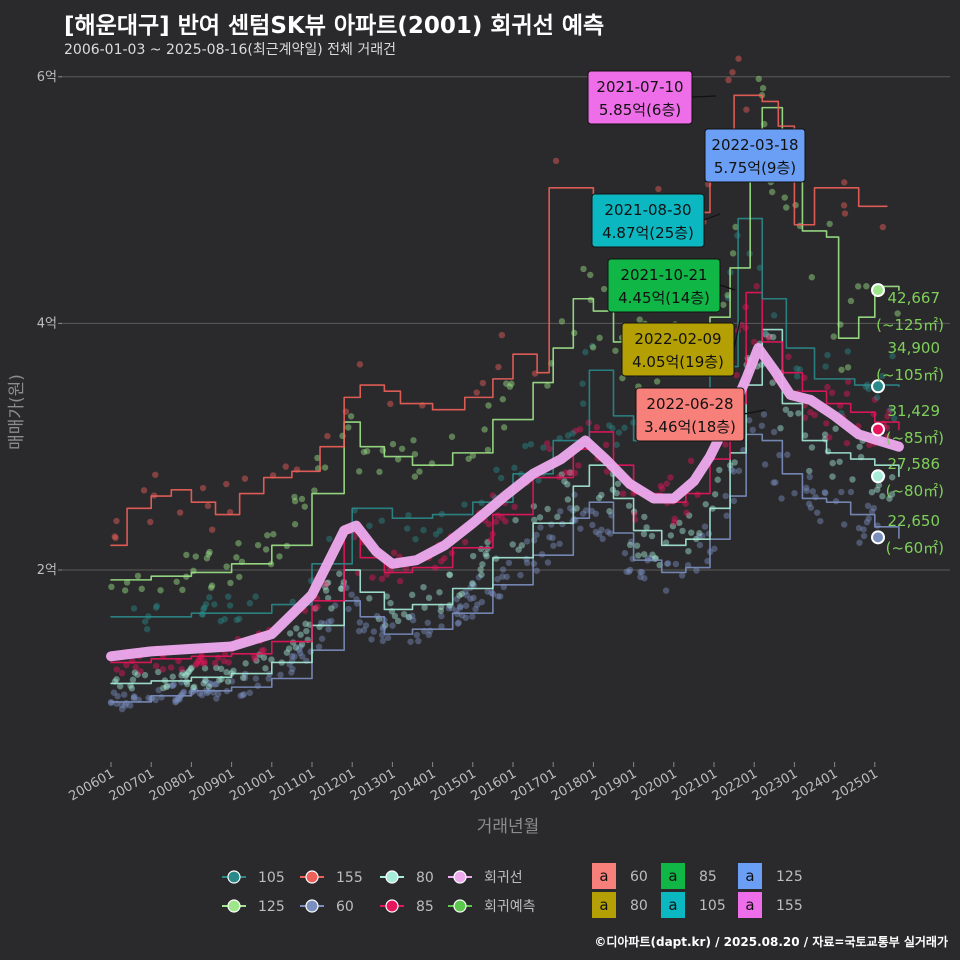 This screenshot has height=960, width=960. What do you see at coordinates (574, 785) in the screenshot?
I see `x-tick-label: 201801` at bounding box center [574, 785].